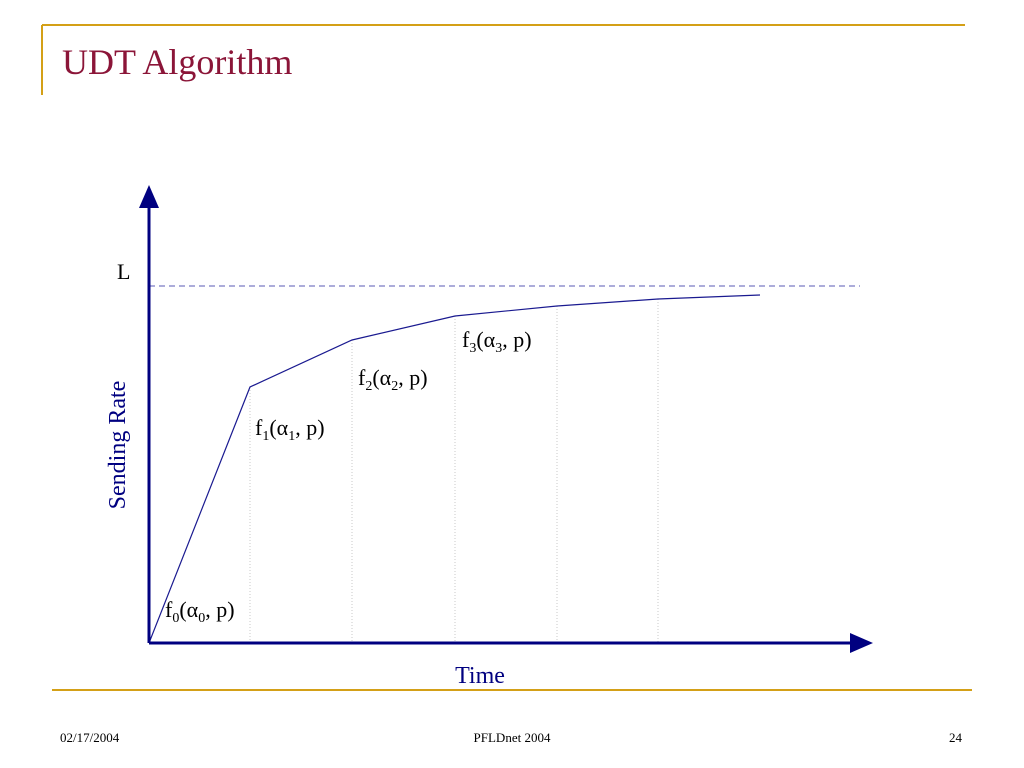 The height and width of the screenshot is (768, 1024). Describe the element at coordinates (118, 445) in the screenshot. I see `y-axis-label: Sending Rate` at that location.